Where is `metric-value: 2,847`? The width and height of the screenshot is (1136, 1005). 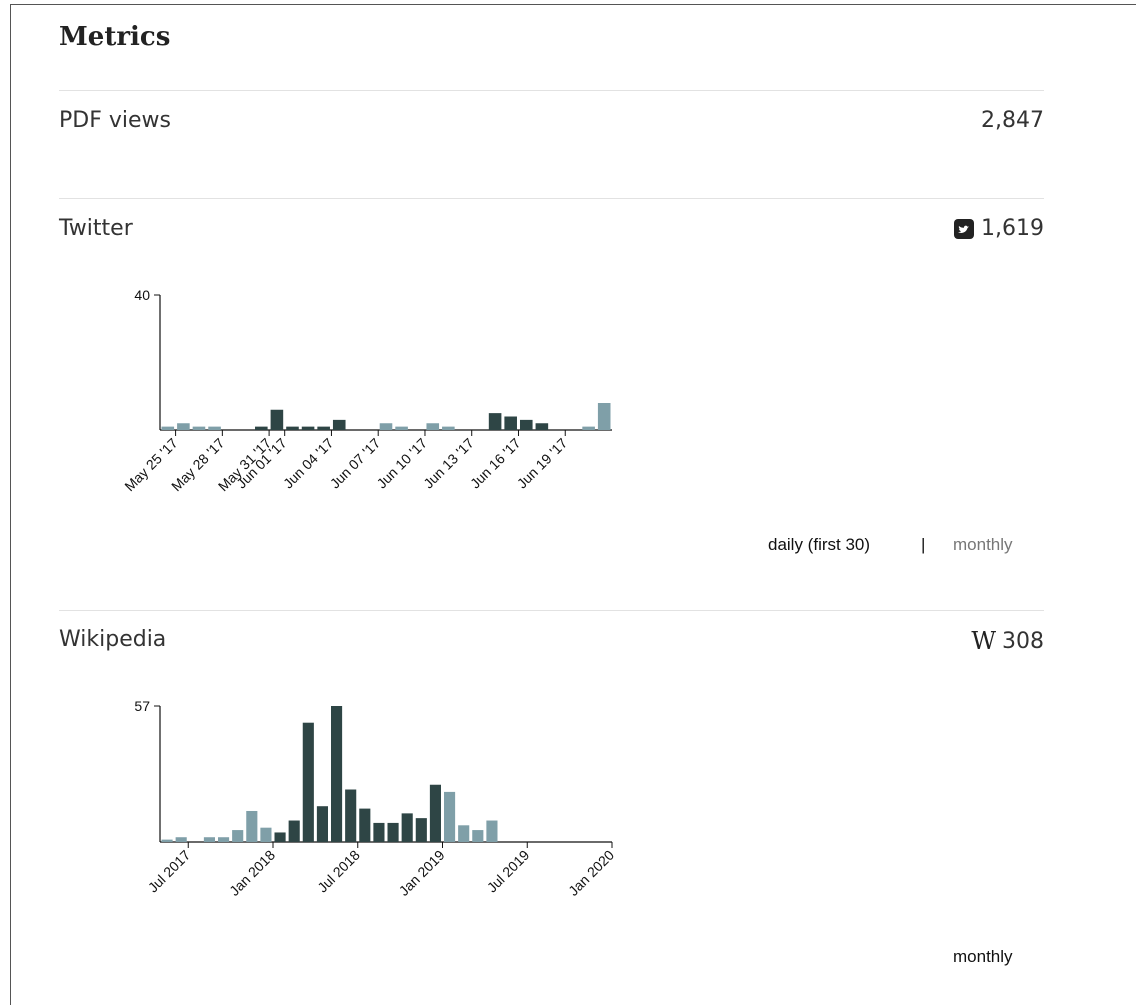
metric-value: 2,847 is located at coordinates (1012, 120).